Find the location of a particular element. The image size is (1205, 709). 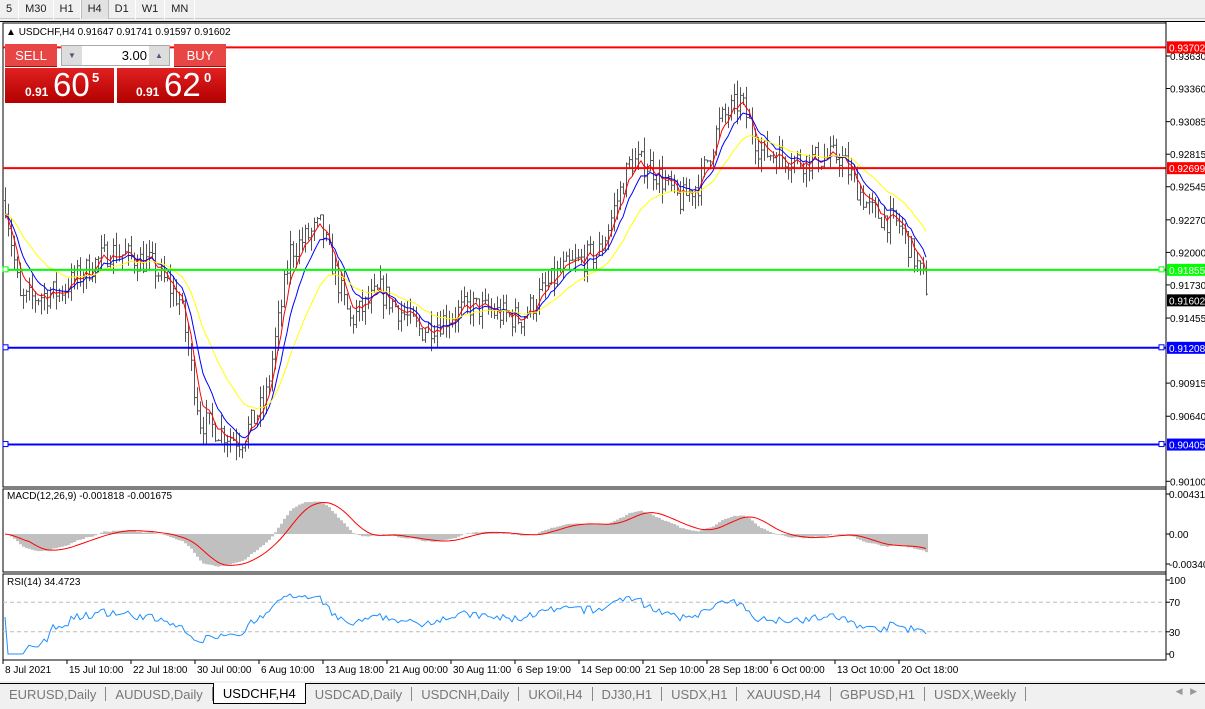

tf-mn: MN is located at coordinates (180, 9).